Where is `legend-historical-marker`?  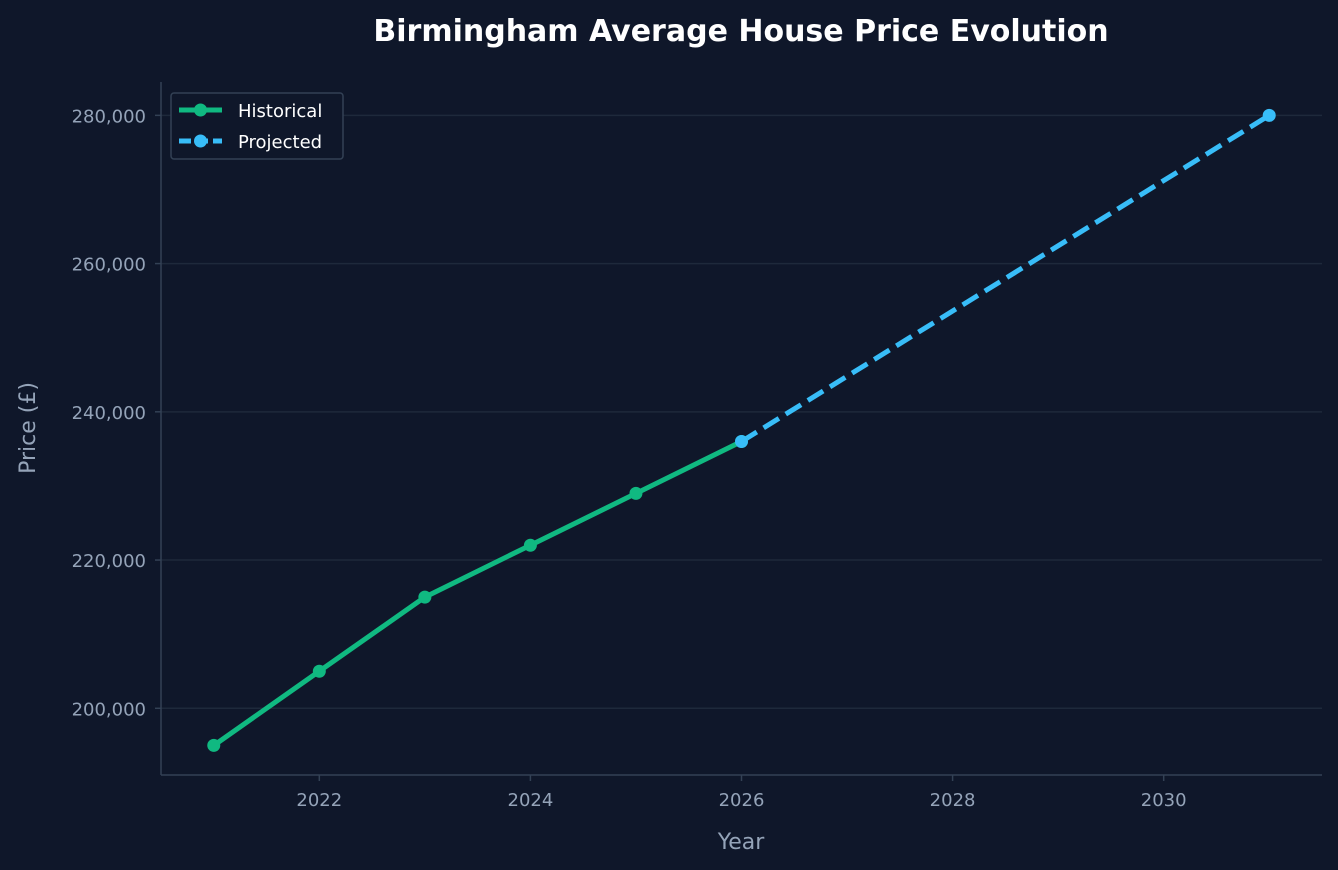
legend-historical-marker is located at coordinates (200, 110).